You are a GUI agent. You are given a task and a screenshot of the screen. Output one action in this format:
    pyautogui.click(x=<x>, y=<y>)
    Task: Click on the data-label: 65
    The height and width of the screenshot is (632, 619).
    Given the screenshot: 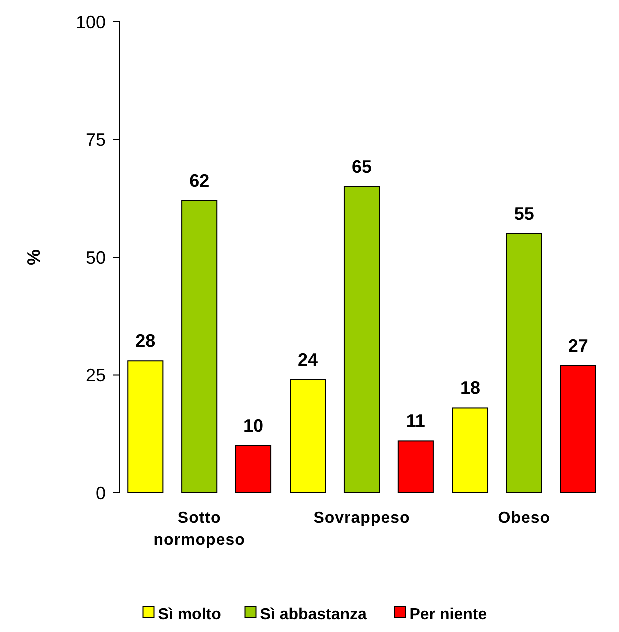 What is the action you would take?
    pyautogui.click(x=362, y=166)
    